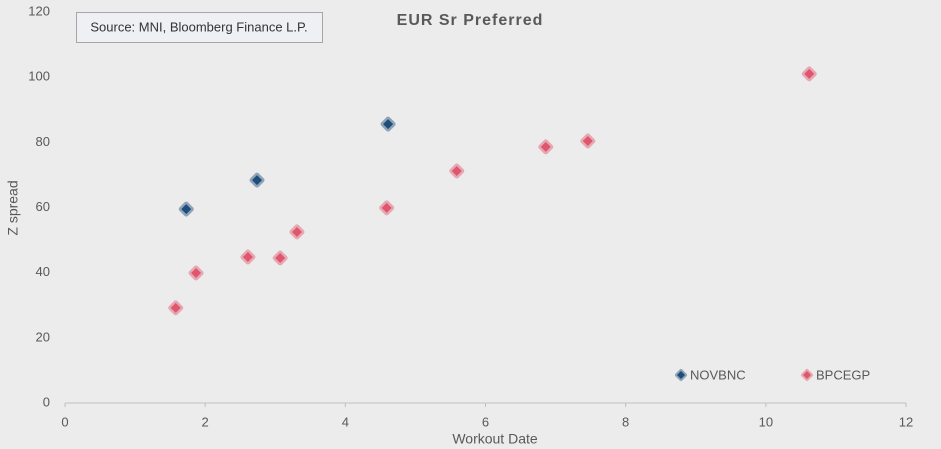 The height and width of the screenshot is (449, 941). What do you see at coordinates (495, 439) in the screenshot?
I see `x-axis-label: Workout Date` at bounding box center [495, 439].